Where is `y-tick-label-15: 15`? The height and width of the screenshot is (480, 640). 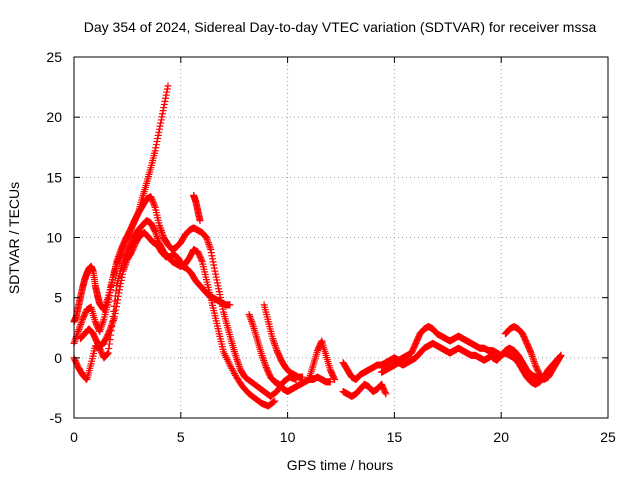 y-tick-label-15: 15 is located at coordinates (54, 177).